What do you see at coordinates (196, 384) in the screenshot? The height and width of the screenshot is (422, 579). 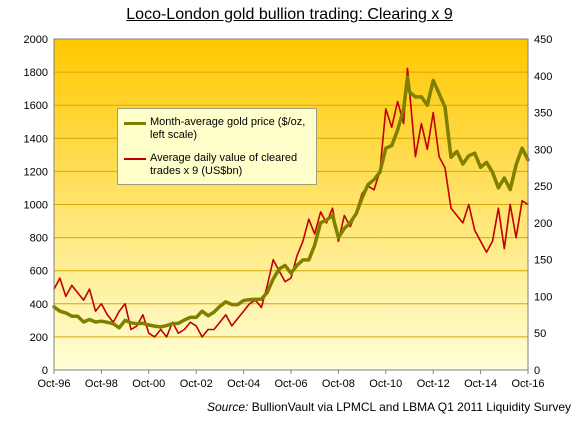 I see `x-tick-label: Oct-02` at bounding box center [196, 384].